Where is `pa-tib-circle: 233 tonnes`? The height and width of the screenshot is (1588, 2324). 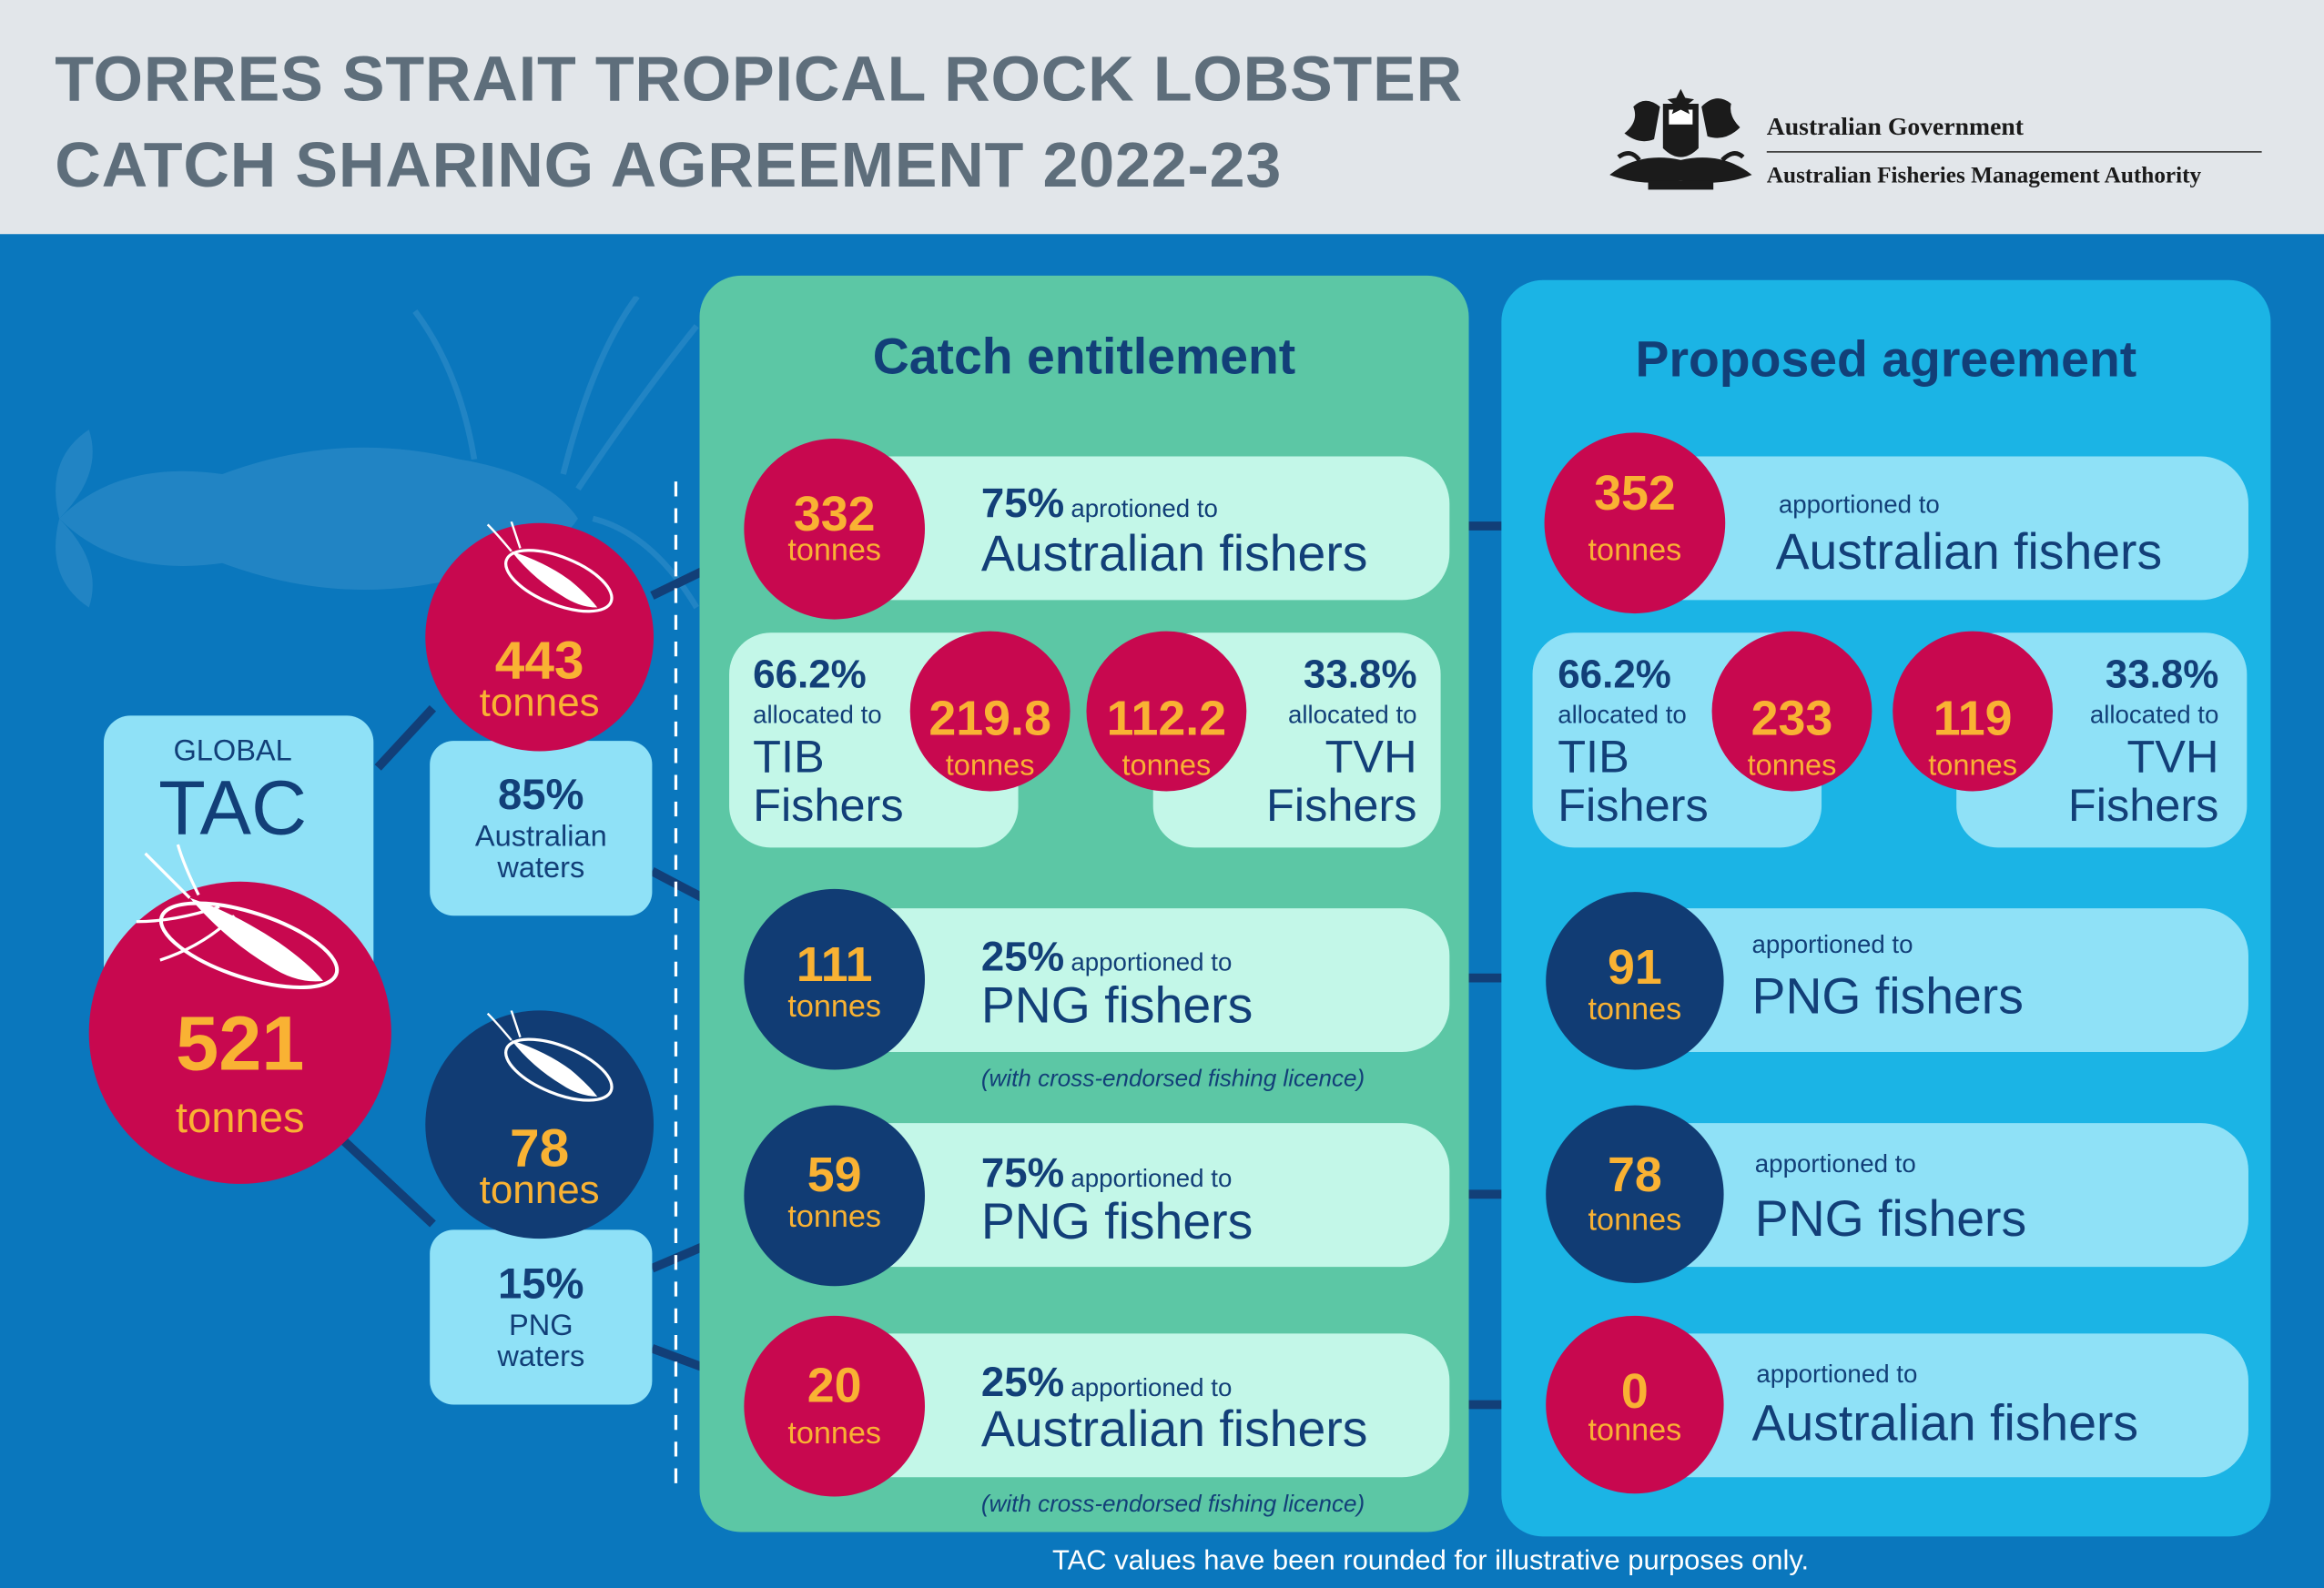 pa-tib-circle: 233 tonnes is located at coordinates (1791, 711).